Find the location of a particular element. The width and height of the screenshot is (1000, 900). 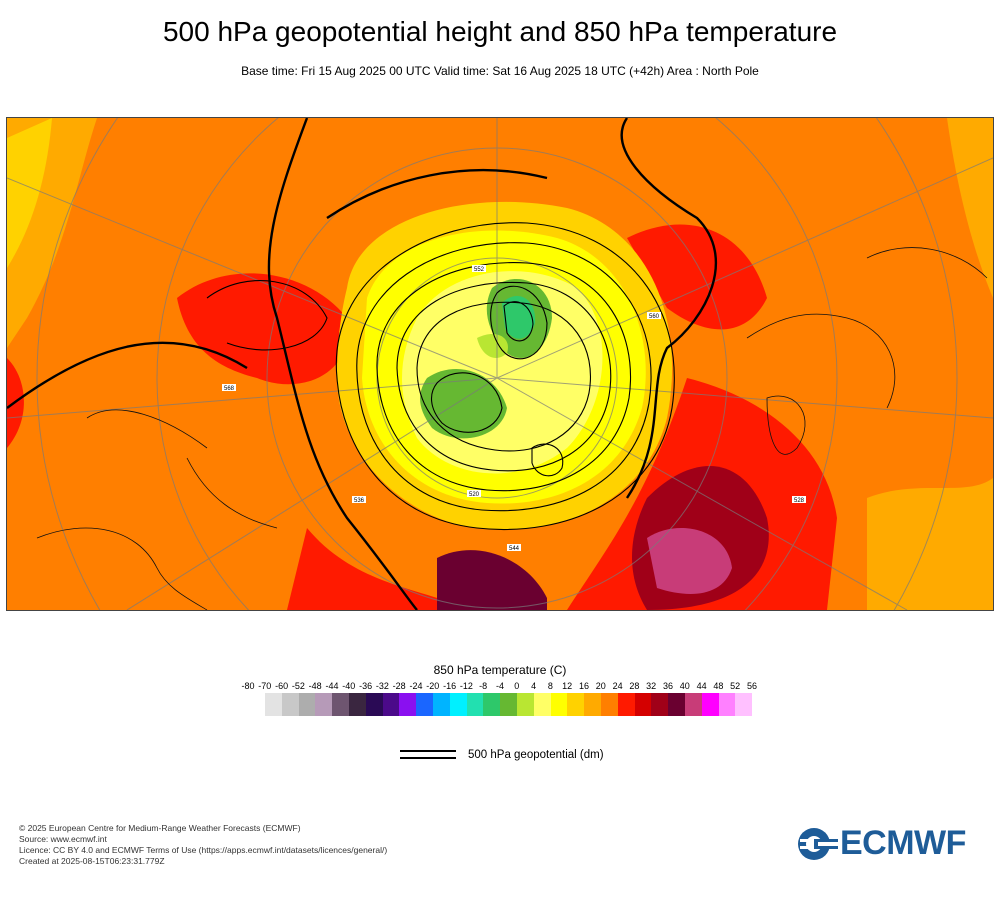

geopotential-legend: 500 hPa geopotential (dm) is located at coordinates (550, 758).